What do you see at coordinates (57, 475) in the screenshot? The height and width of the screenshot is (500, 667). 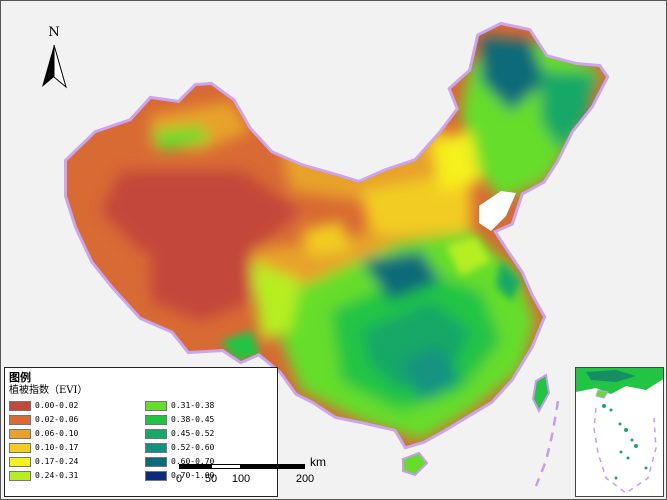 I see `legend-label: 0.24-0.31` at bounding box center [57, 475].